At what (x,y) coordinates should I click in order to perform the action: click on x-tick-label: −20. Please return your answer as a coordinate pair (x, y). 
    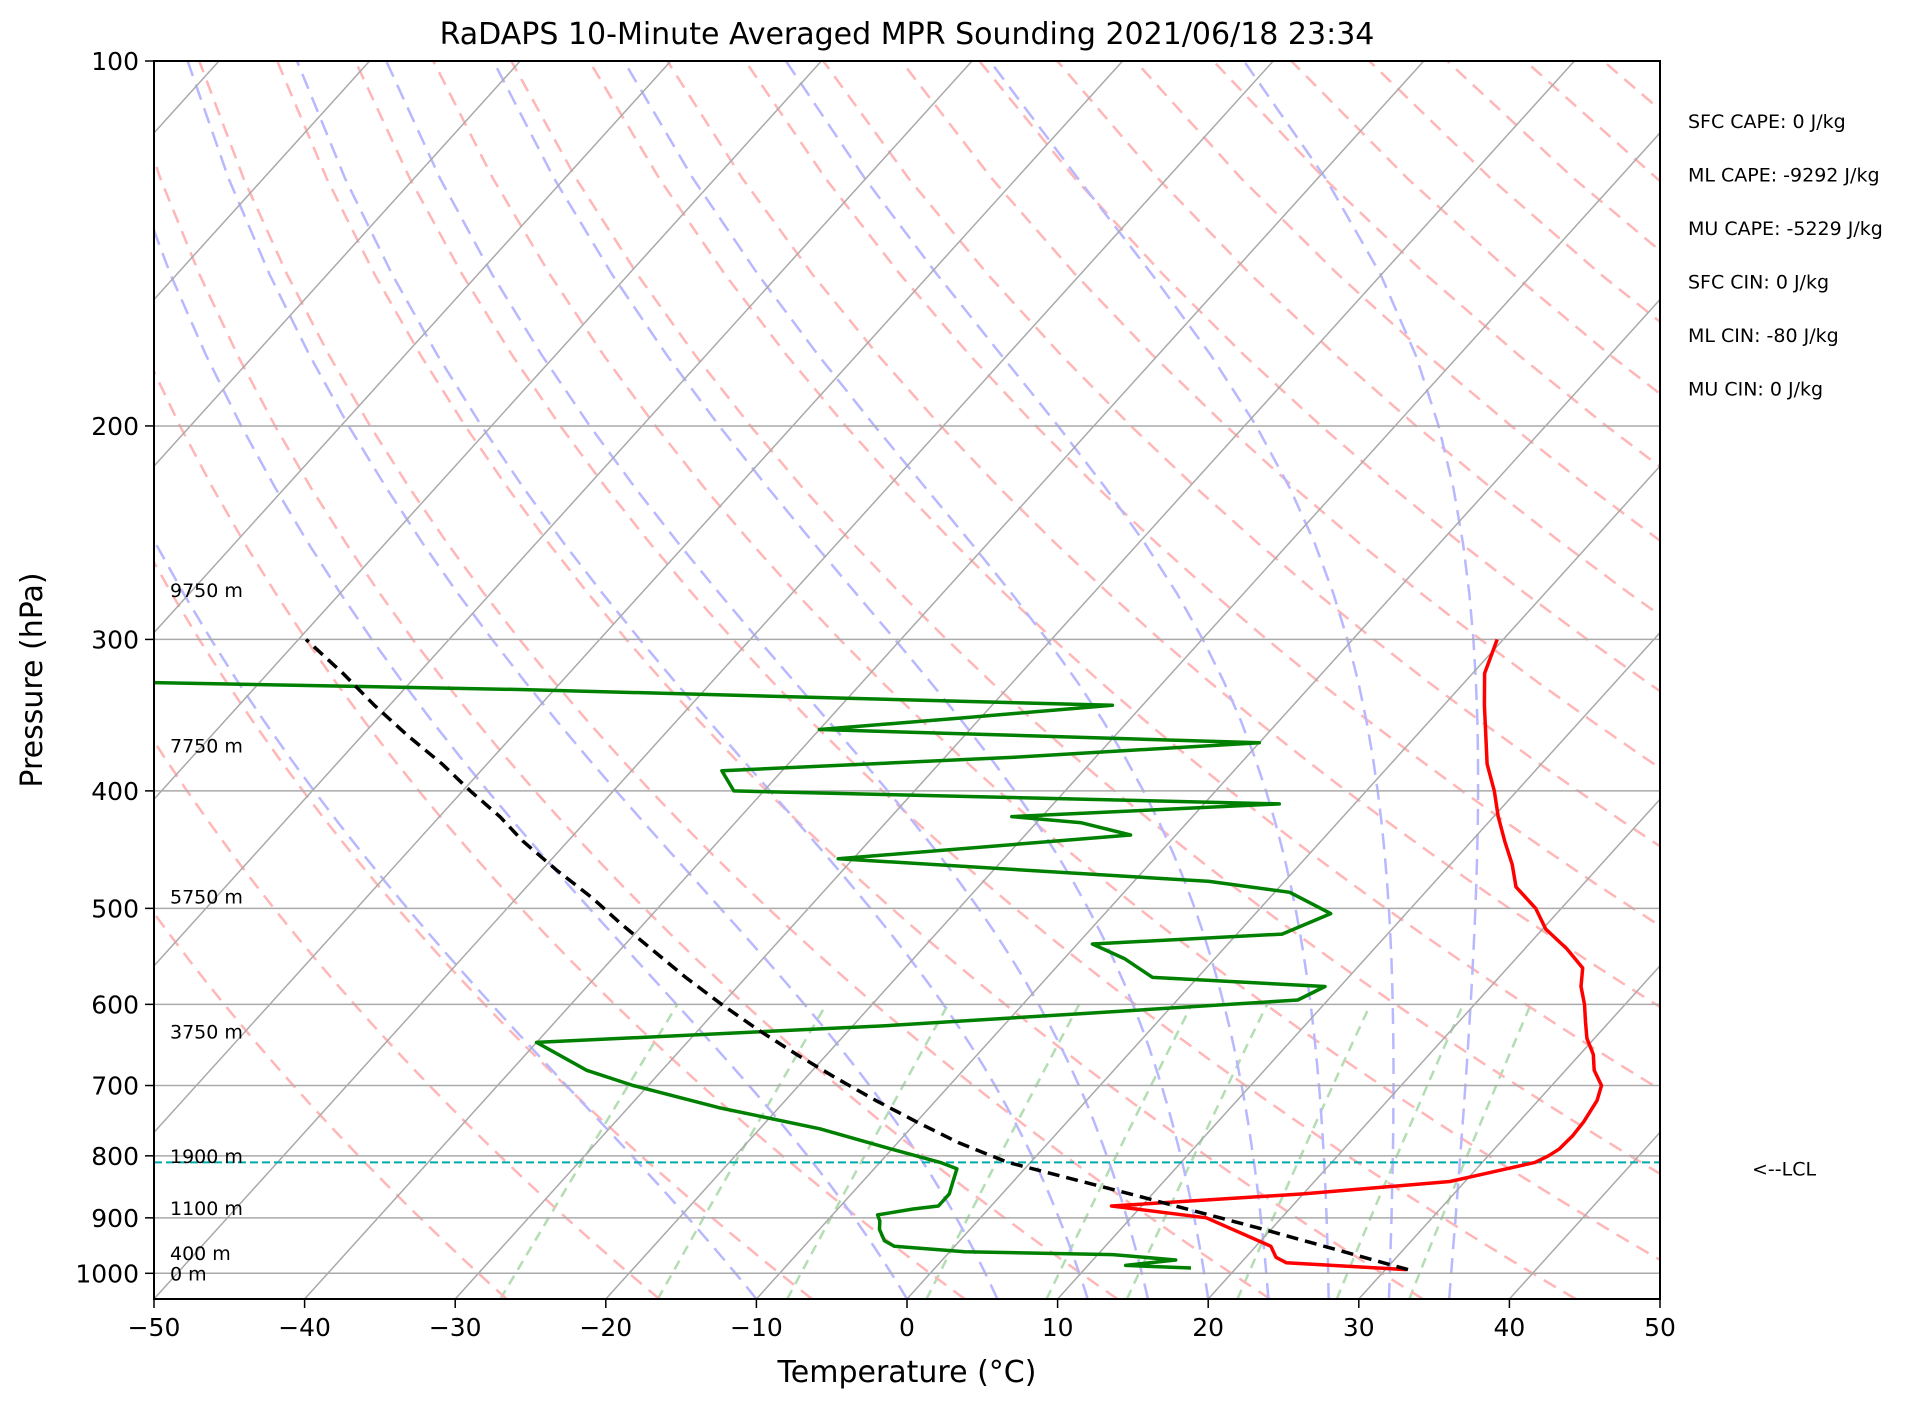
    Looking at the image, I should click on (605, 1327).